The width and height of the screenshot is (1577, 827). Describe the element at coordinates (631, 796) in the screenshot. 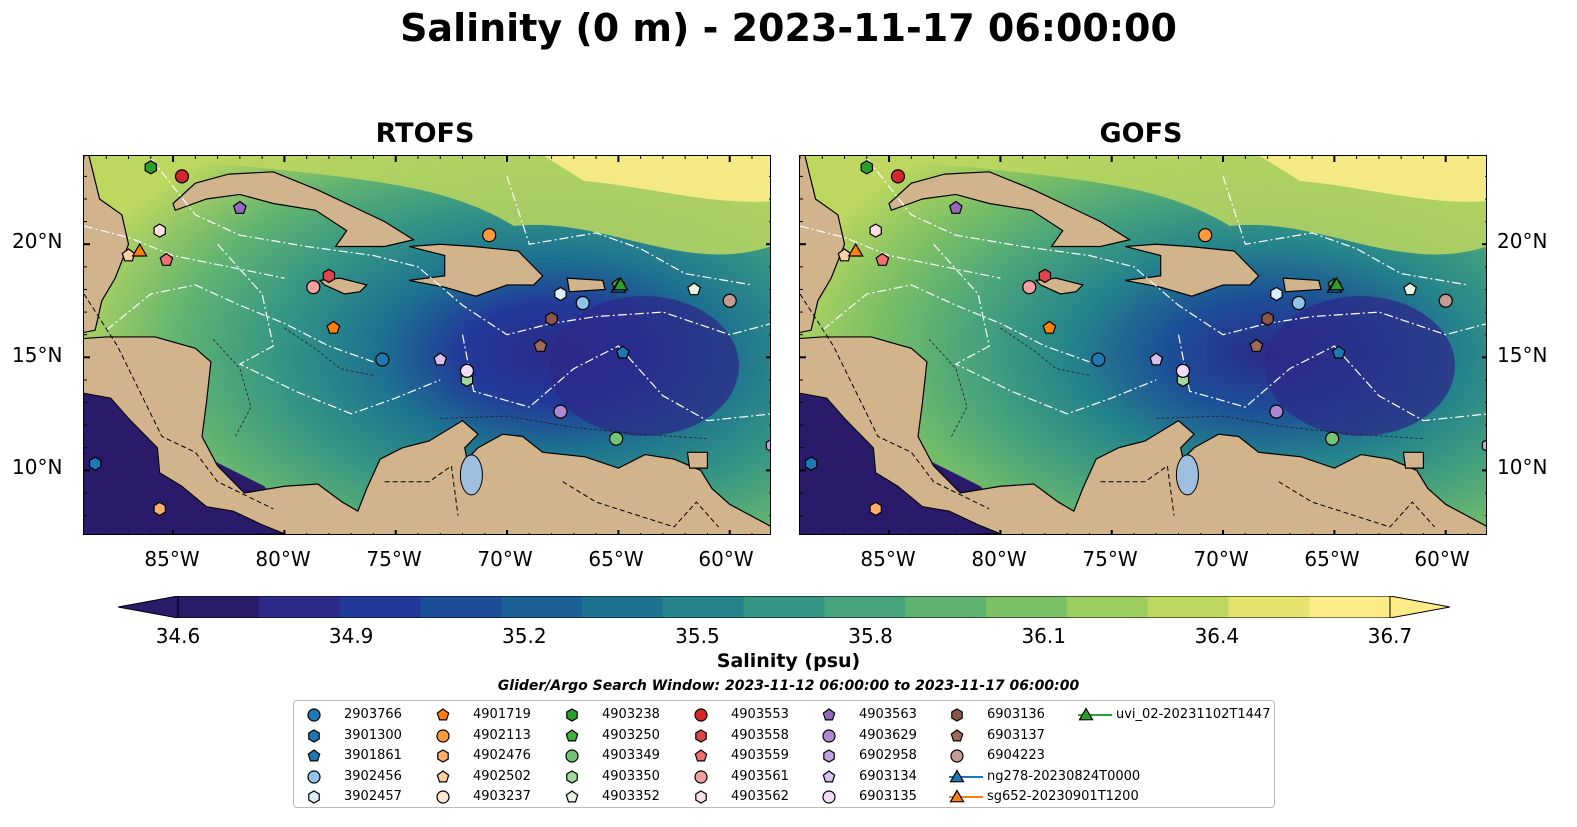

I see `legend-label: 4903352` at that location.